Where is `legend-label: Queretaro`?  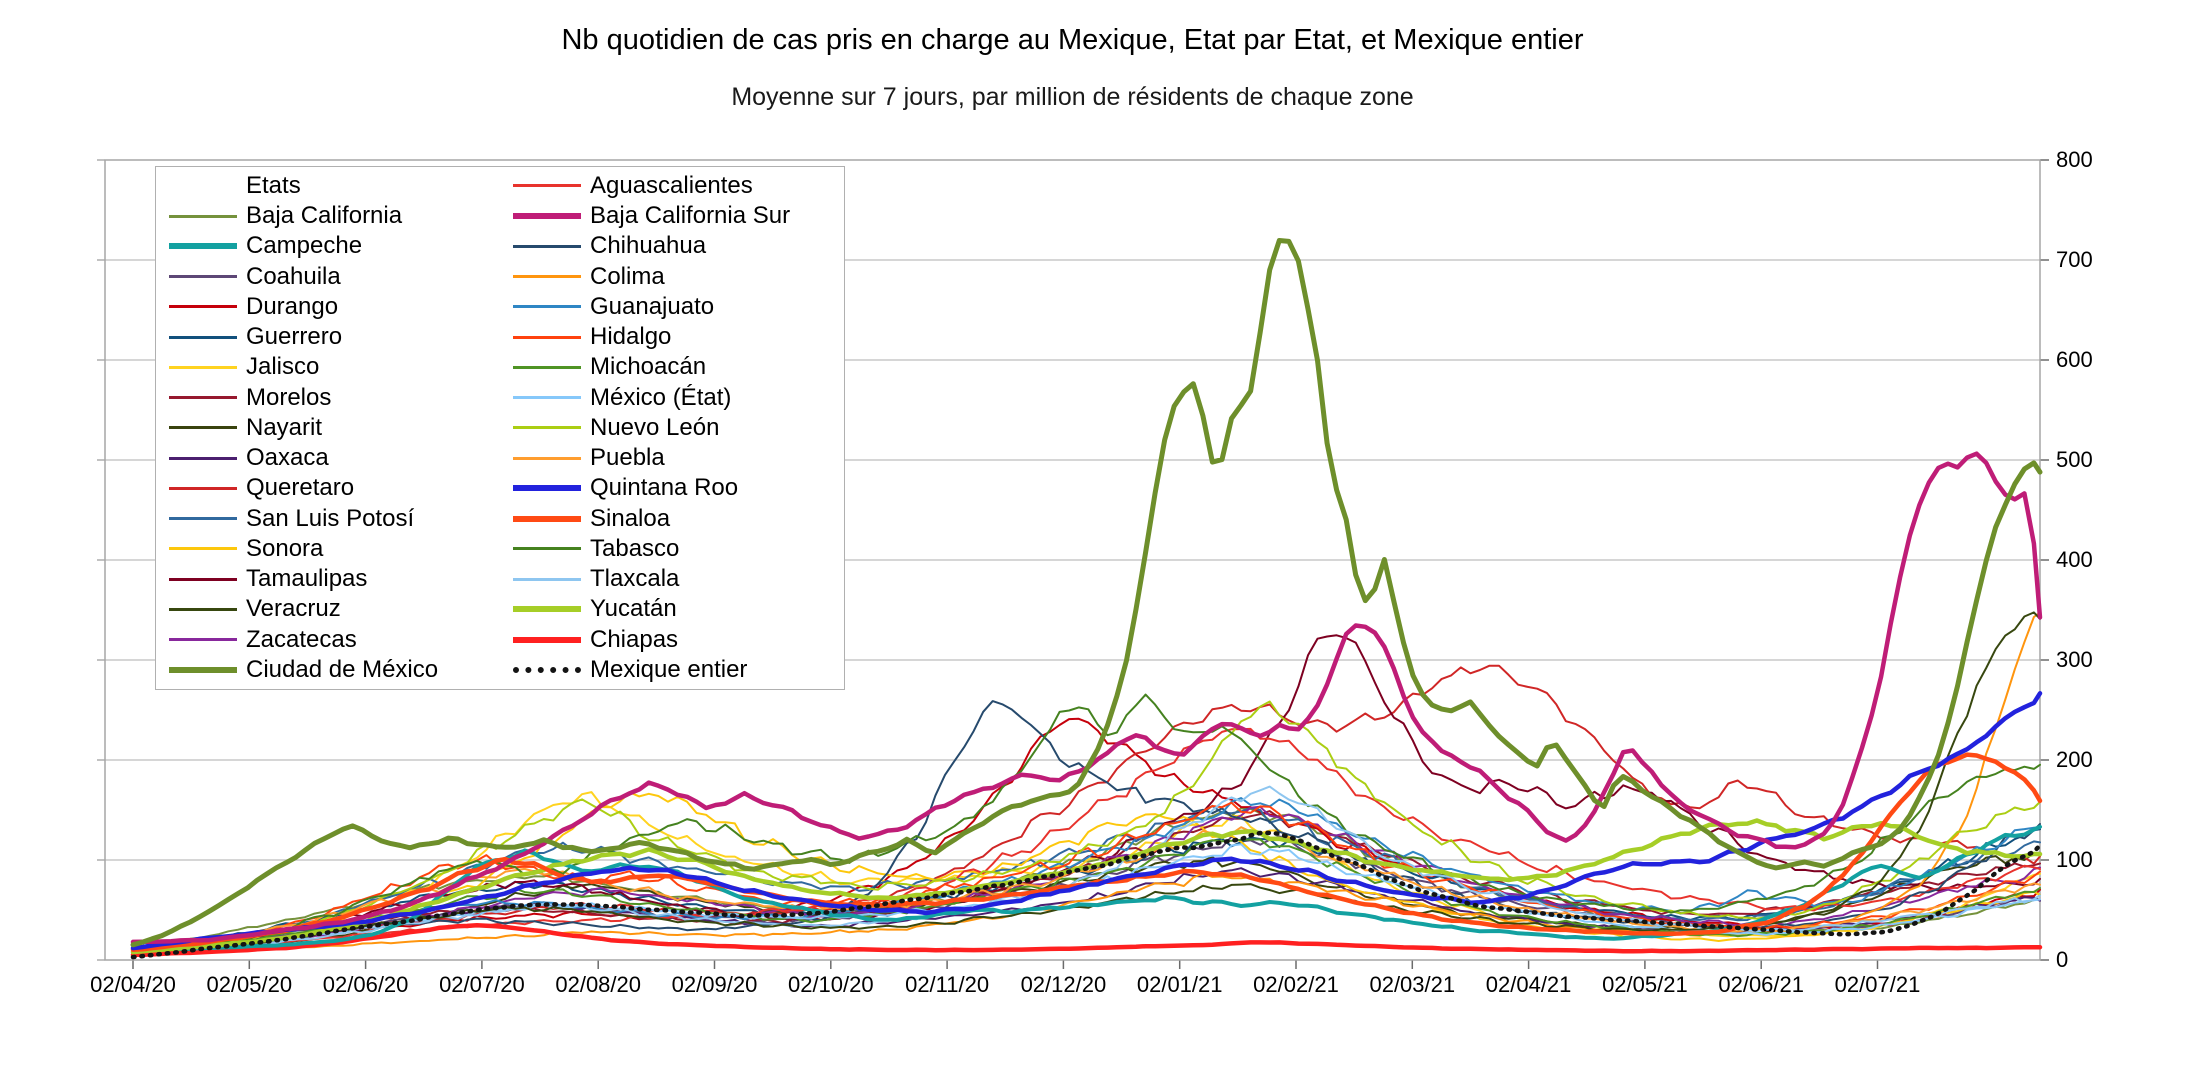
legend-label: Queretaro is located at coordinates (300, 488).